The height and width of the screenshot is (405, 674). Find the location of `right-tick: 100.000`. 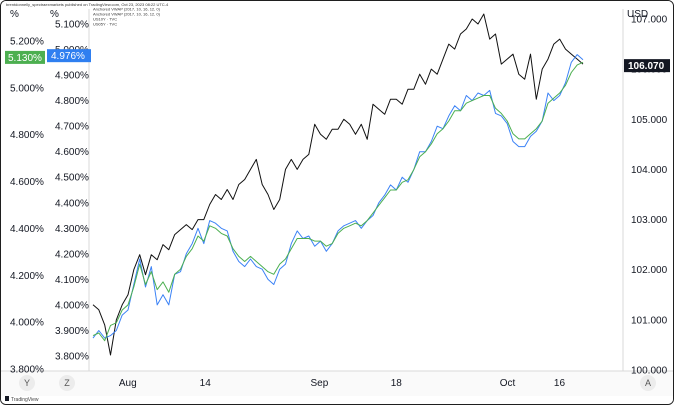

right-tick: 100.000 is located at coordinates (649, 371).